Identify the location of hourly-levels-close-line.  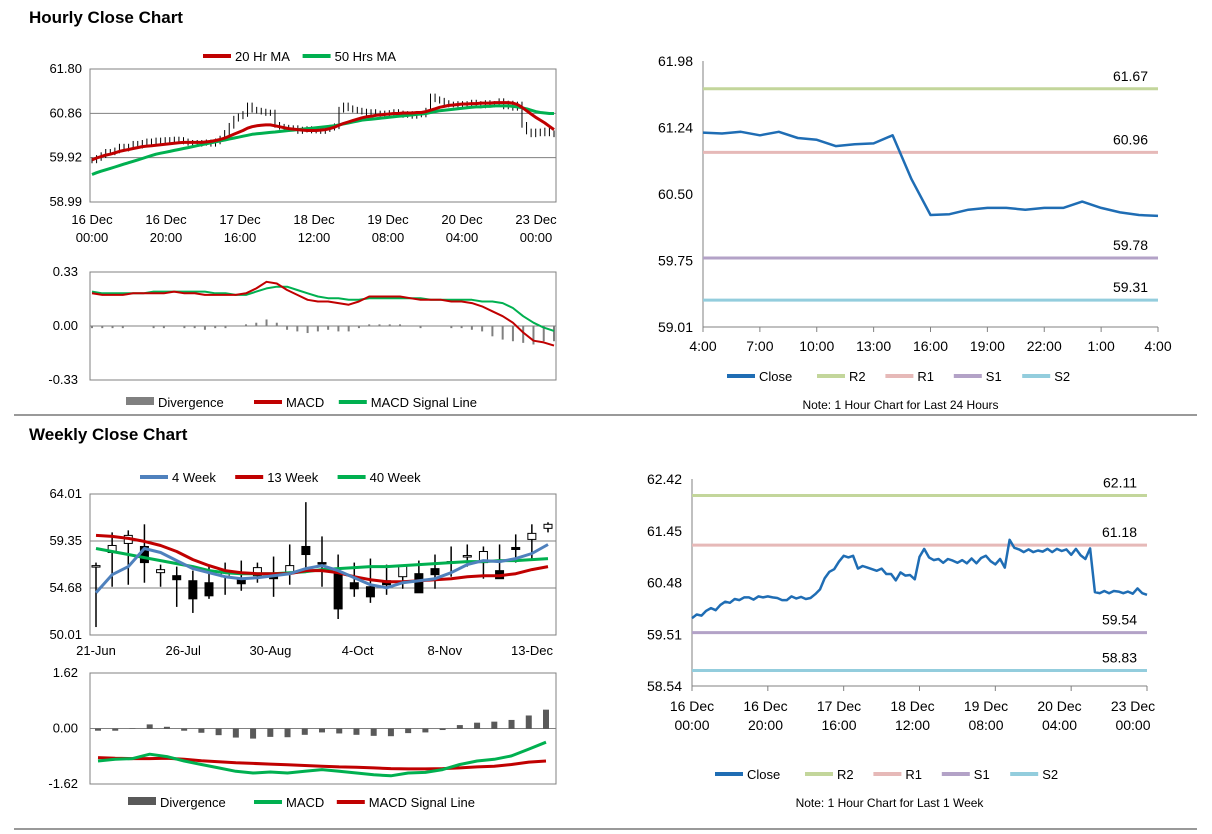
(930, 174).